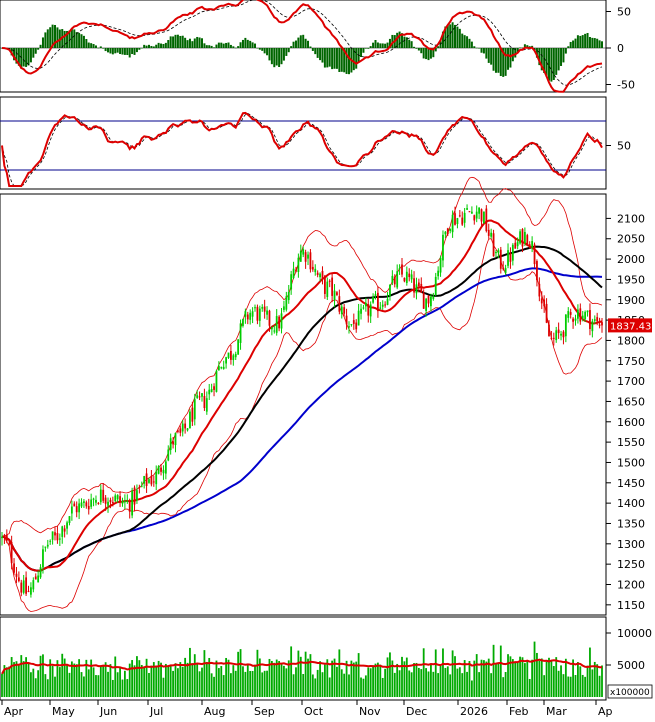 The height and width of the screenshot is (722, 655). Describe the element at coordinates (156, 711) in the screenshot. I see `month-label: Jul` at that location.